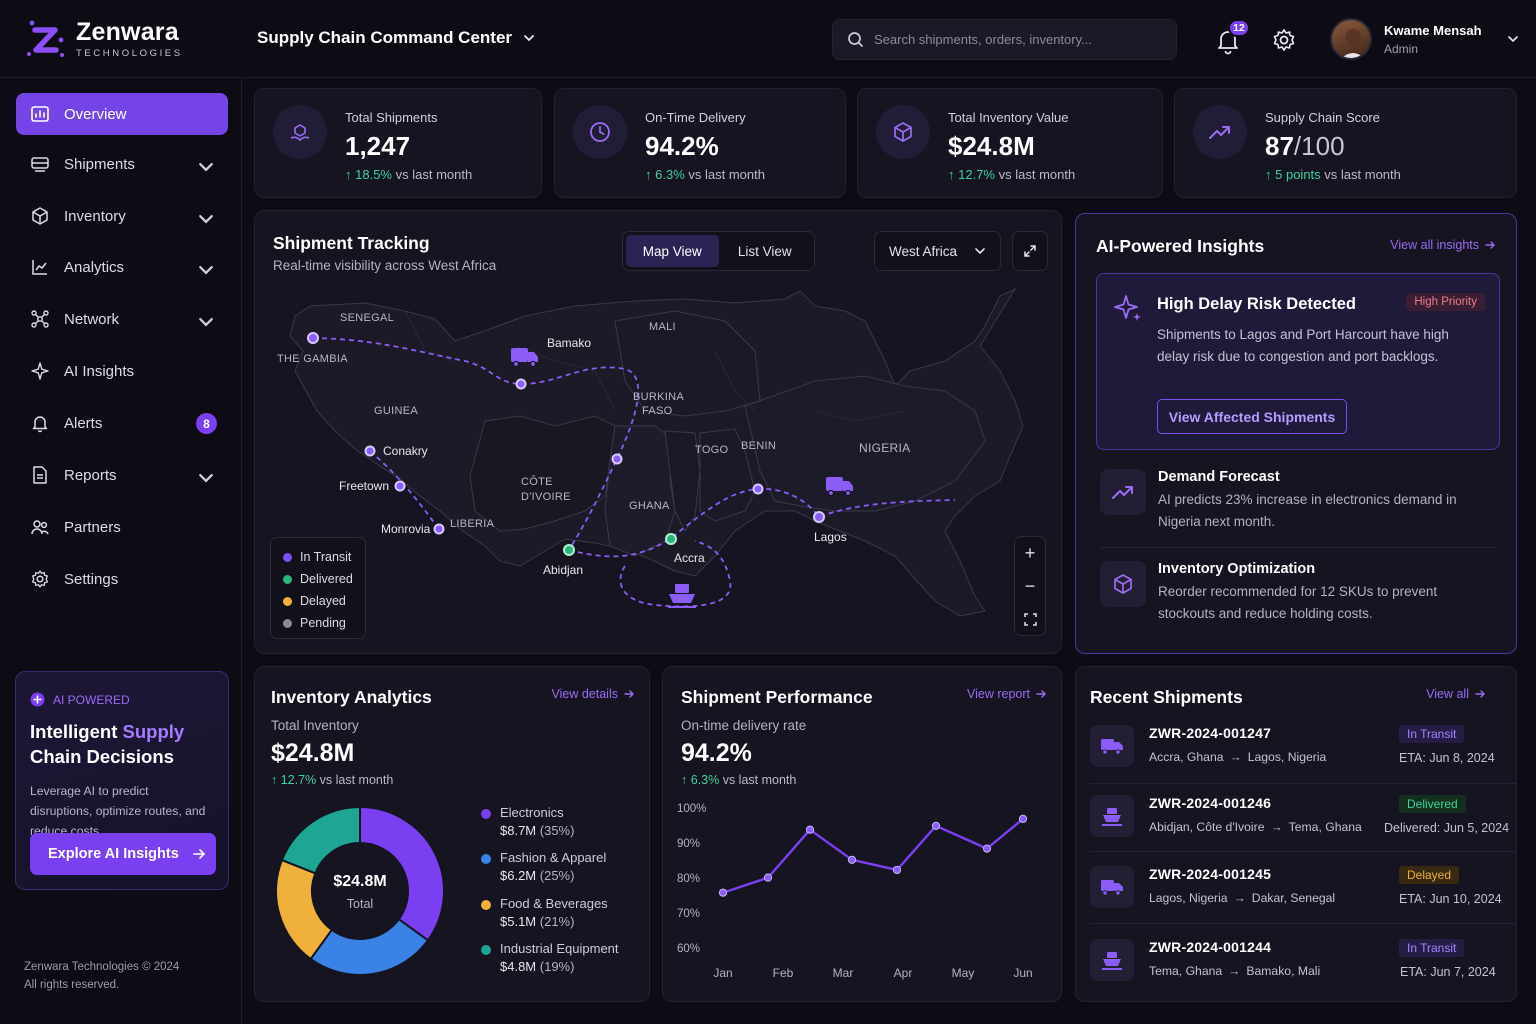 This screenshot has width=1536, height=1024. Describe the element at coordinates (688, 914) in the screenshot. I see `y-tick-label: 70%` at that location.